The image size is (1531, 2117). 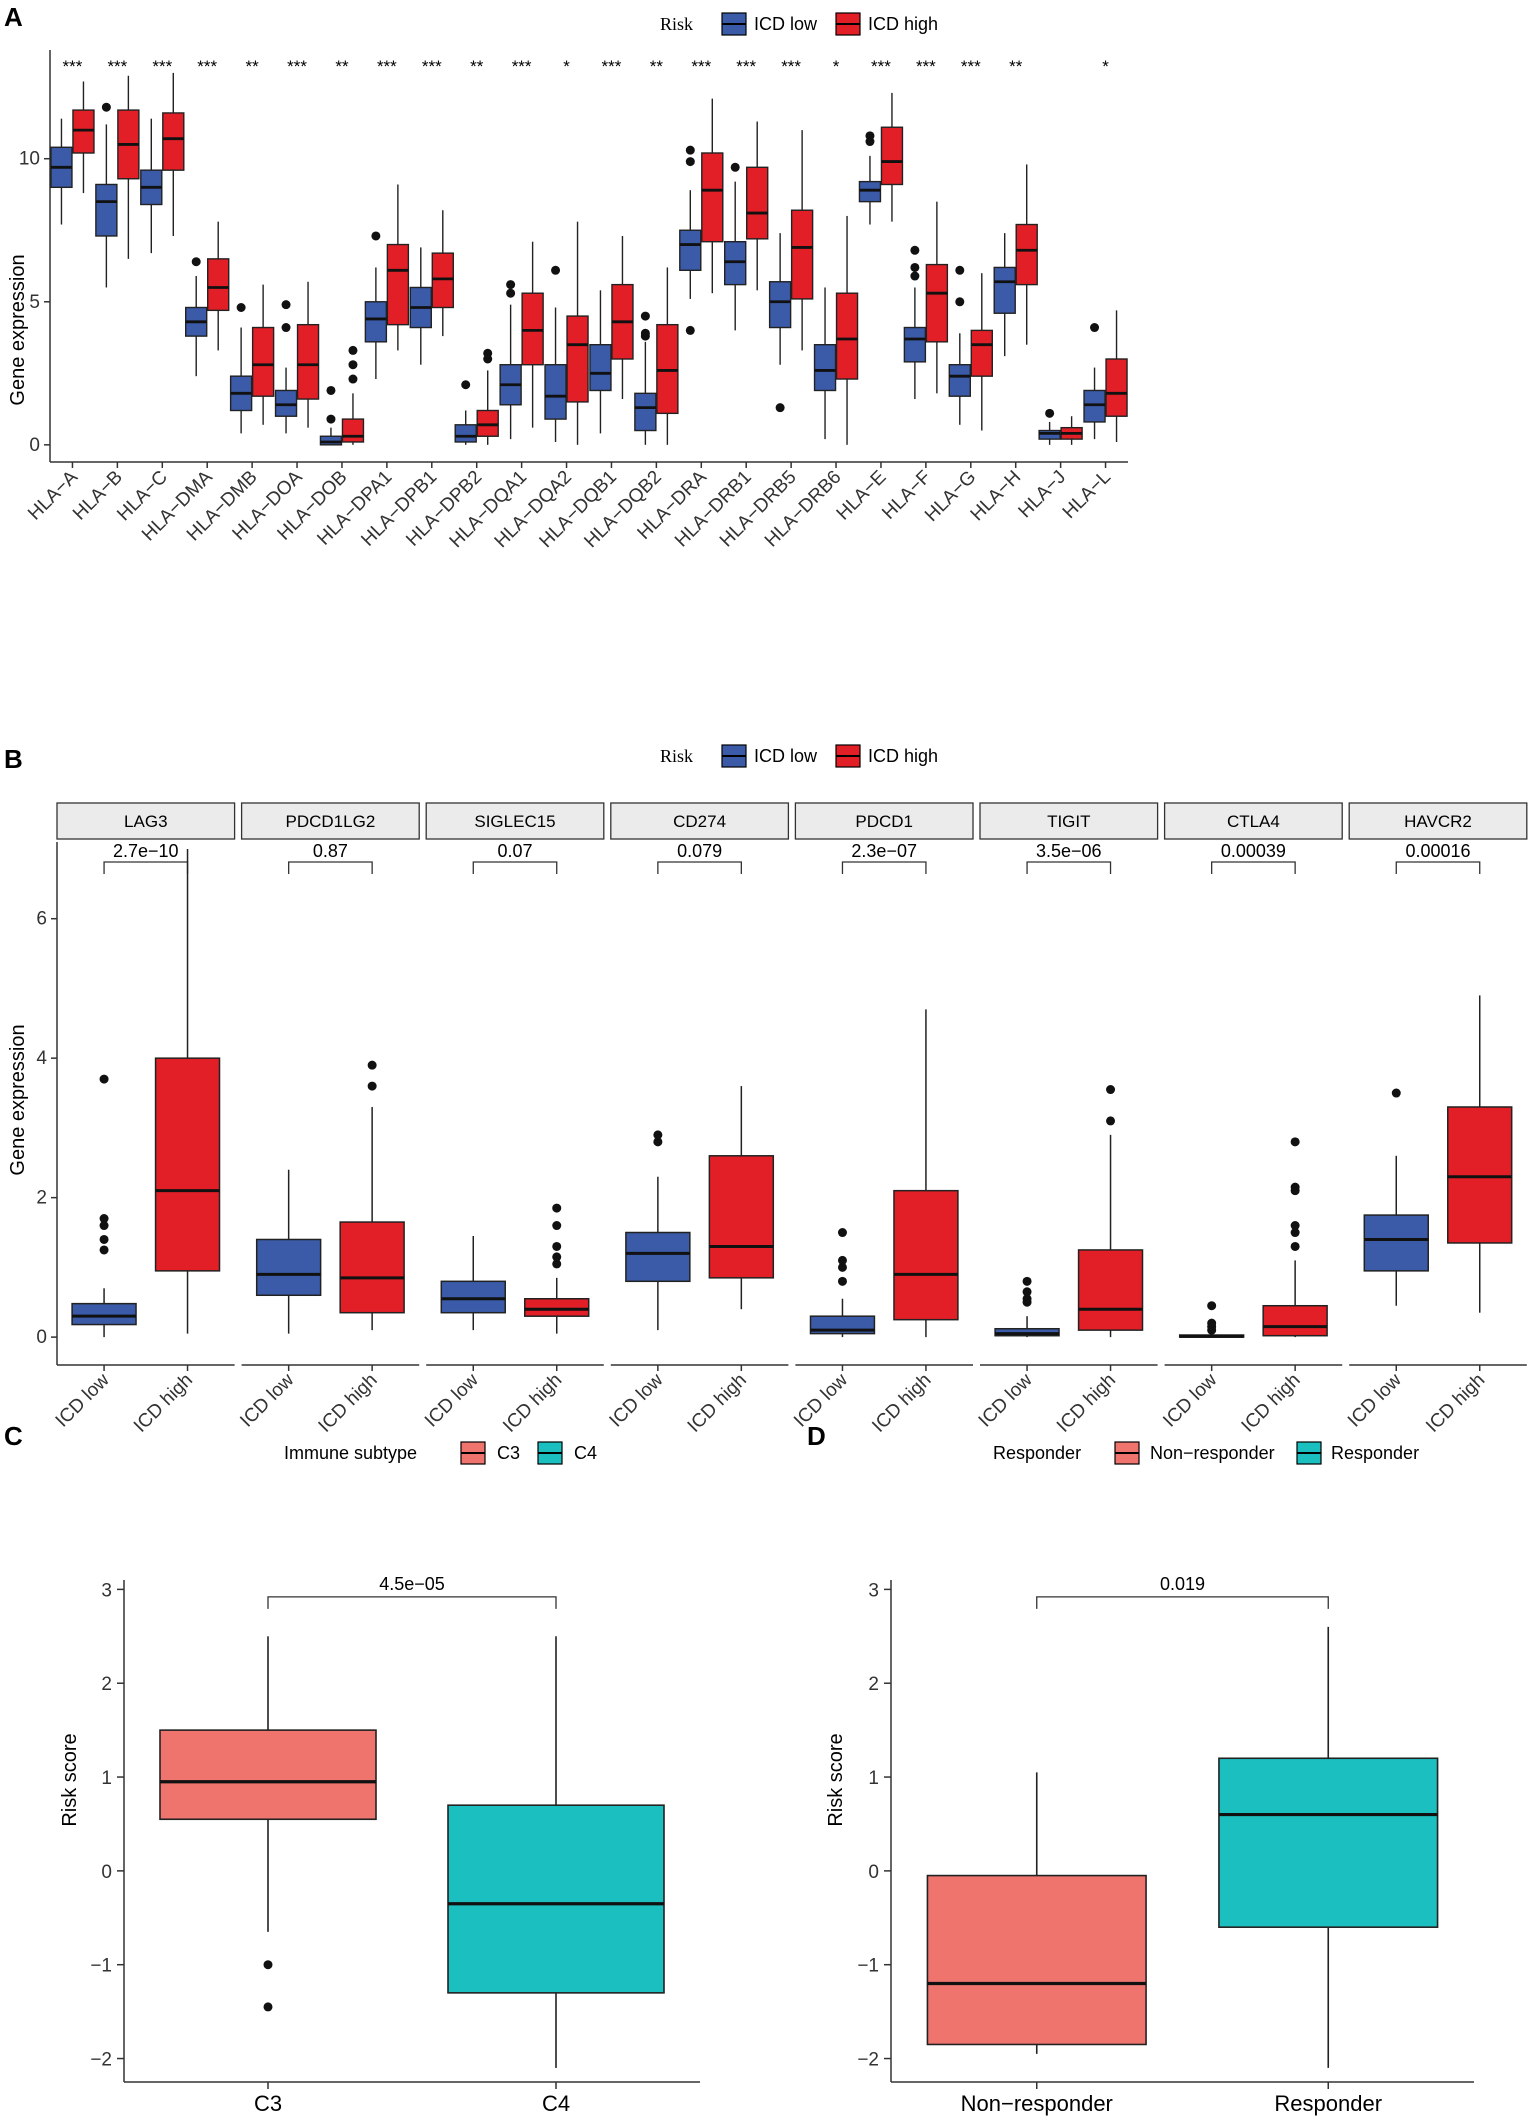 I want to click on panel-b-p-value: 0.87, so click(x=330, y=851).